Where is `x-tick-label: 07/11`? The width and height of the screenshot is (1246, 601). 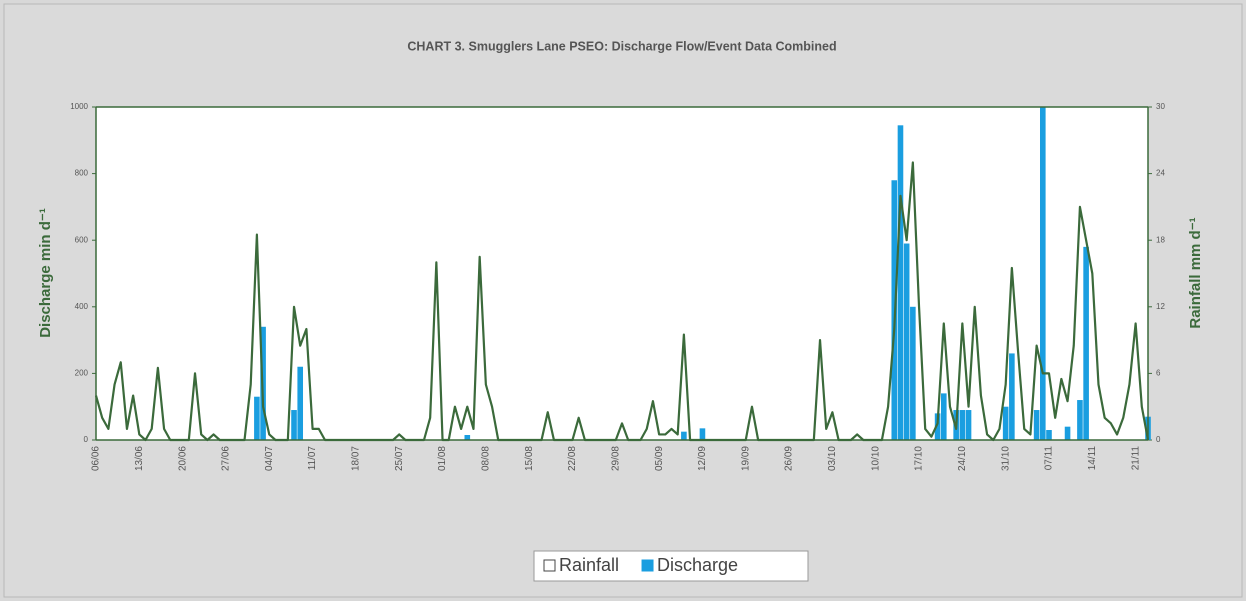
x-tick-label: 07/11 is located at coordinates (1049, 458).